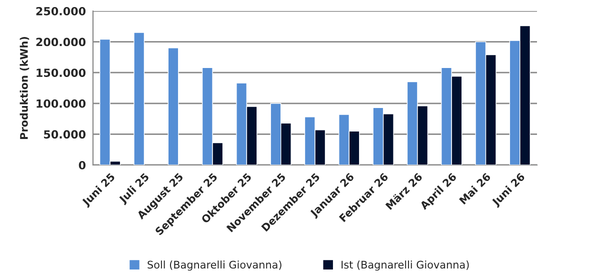  I want to click on legend-label: Soll (Bagnarelli Giovanna), so click(215, 265).